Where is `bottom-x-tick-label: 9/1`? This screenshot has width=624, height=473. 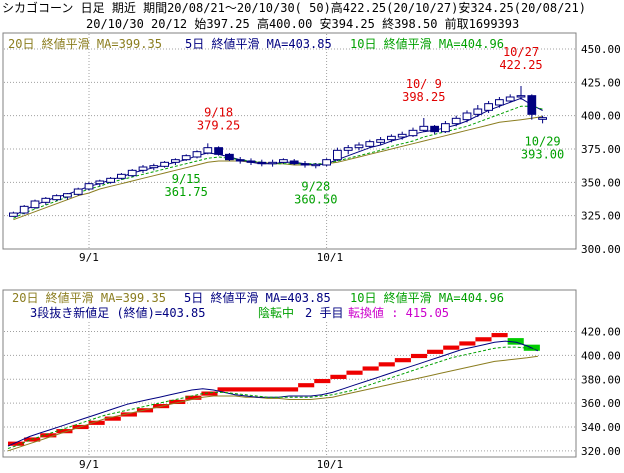
bottom-x-tick-label: 9/1 is located at coordinates (89, 464).